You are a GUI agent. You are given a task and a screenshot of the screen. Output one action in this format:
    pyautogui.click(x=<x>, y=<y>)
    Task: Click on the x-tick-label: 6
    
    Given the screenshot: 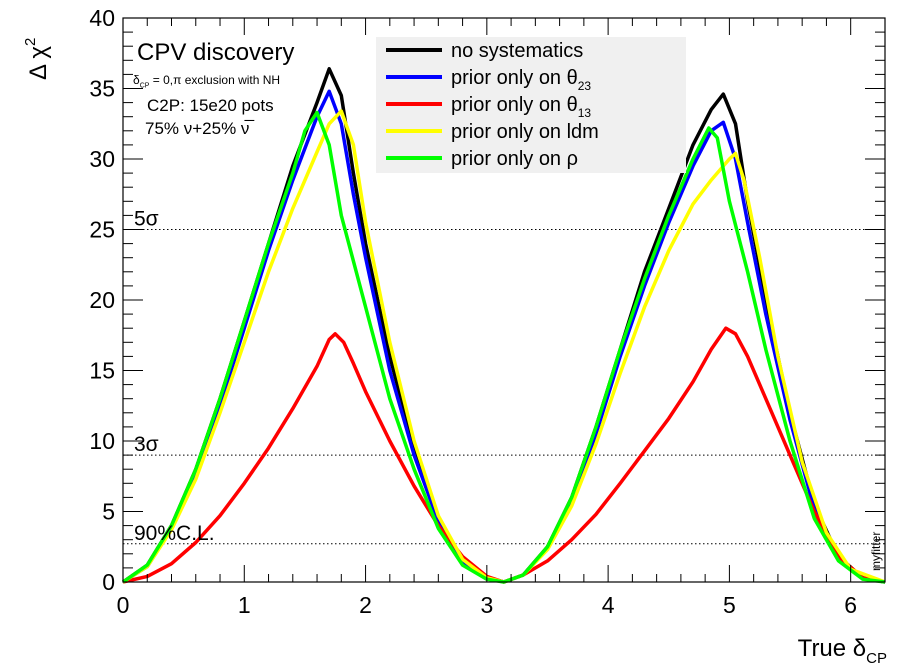 What is the action you would take?
    pyautogui.click(x=850, y=605)
    